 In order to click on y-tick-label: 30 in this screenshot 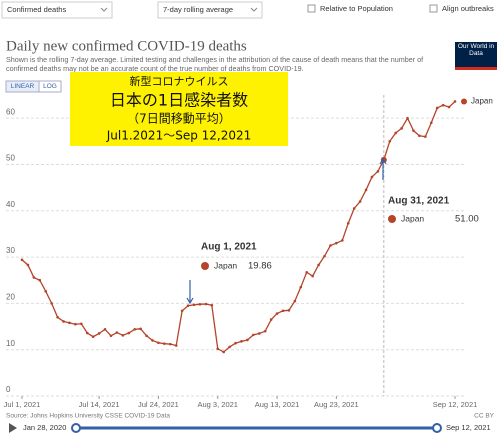, I will do `click(10, 250)`.